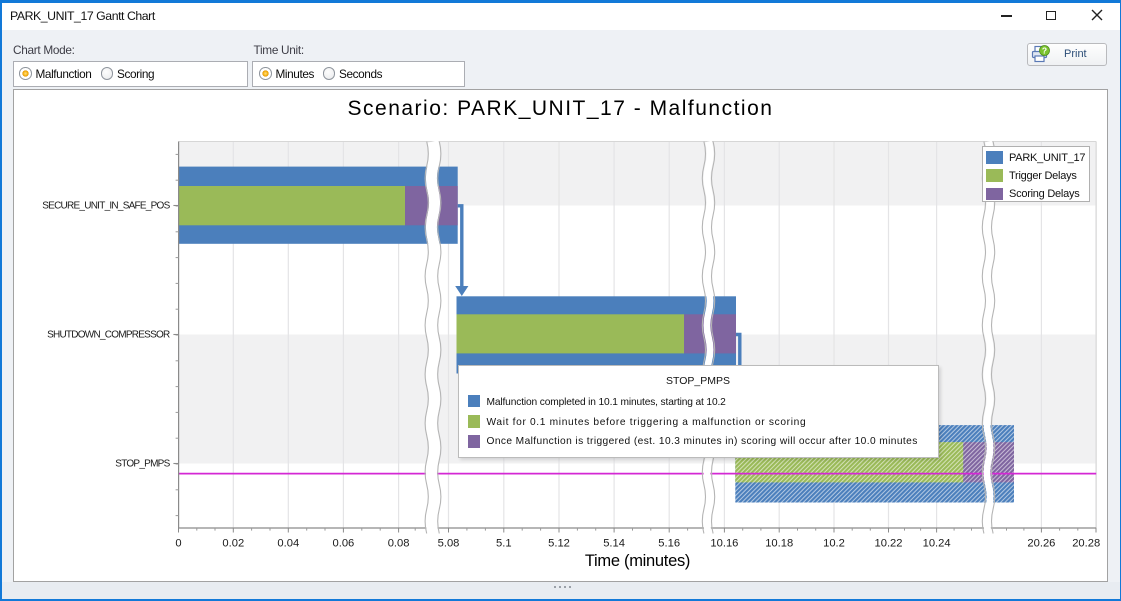  I want to click on svg-text: 5.14, so click(614, 544).